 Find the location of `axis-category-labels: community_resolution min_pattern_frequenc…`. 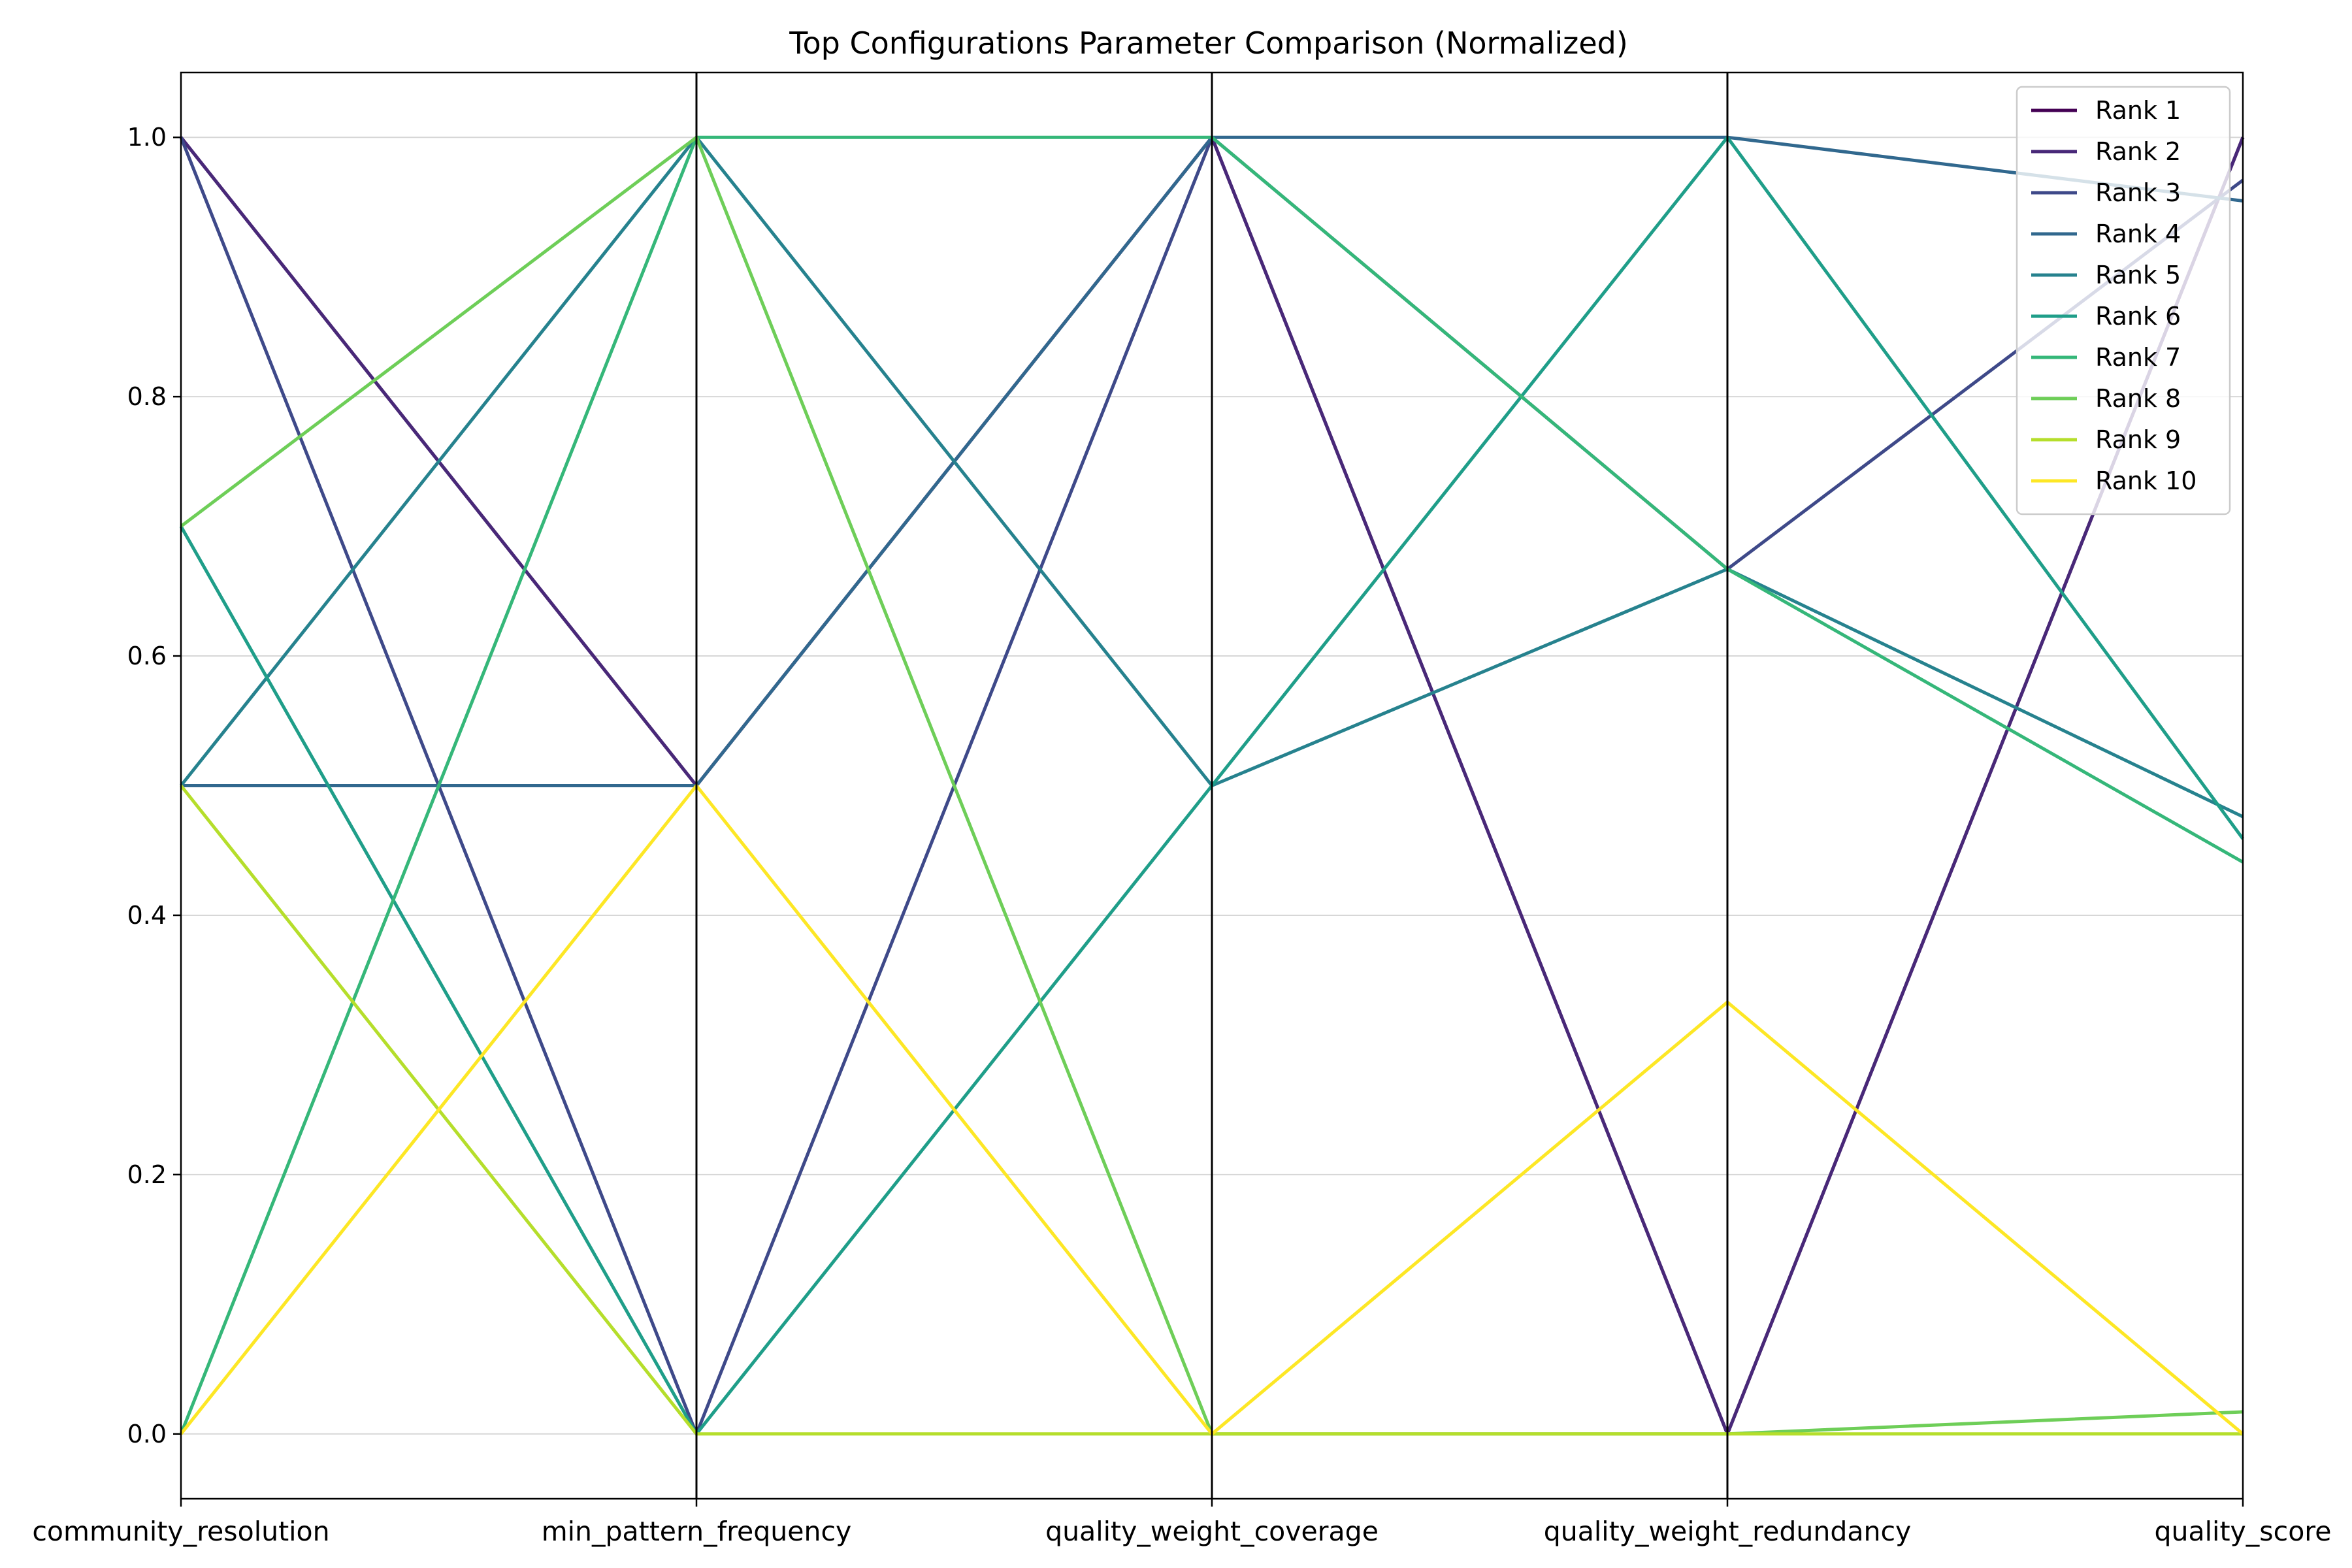

axis-category-labels: community_resolution min_pattern_frequenc… is located at coordinates (1181, 1531).